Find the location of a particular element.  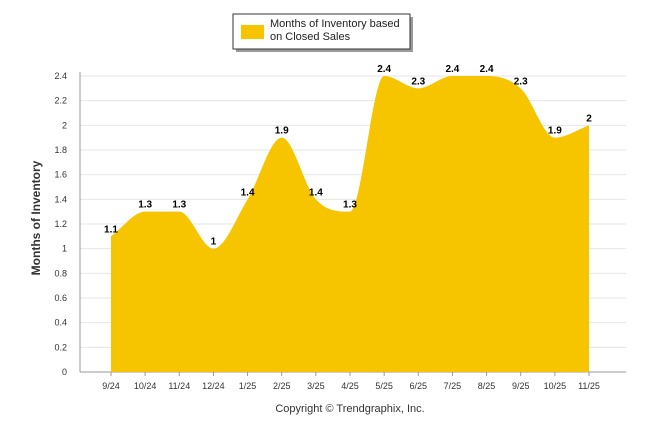

y-tick-labels: 0 0.2 0.4 0.6 0.8 1 1.2 1.4 1.6 1.8 2 2.2 2.4 is located at coordinates (60, 224).